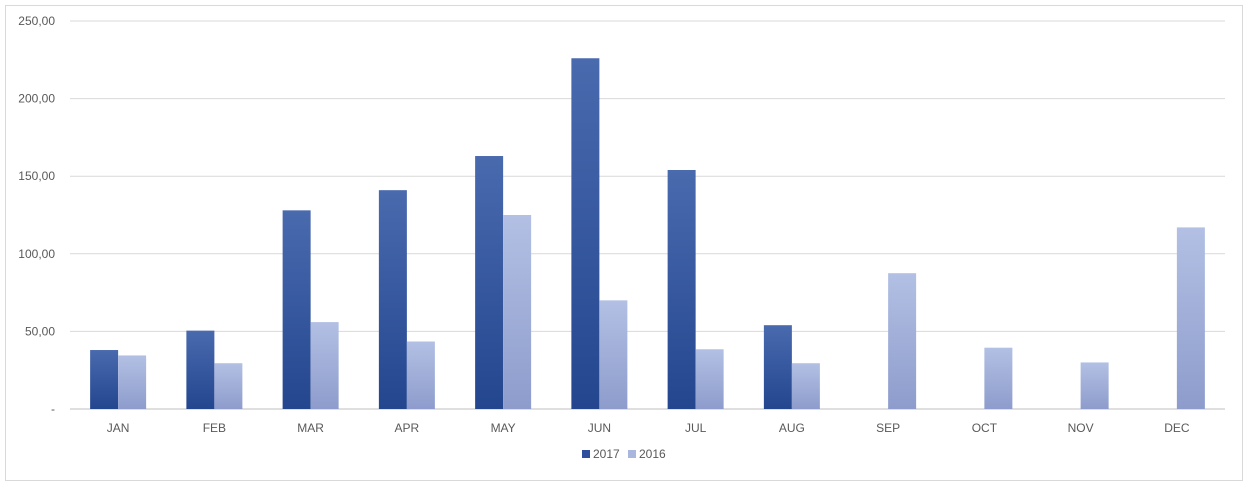 The height and width of the screenshot is (488, 1250). What do you see at coordinates (228, 386) in the screenshot?
I see `bar-2016-feb` at bounding box center [228, 386].